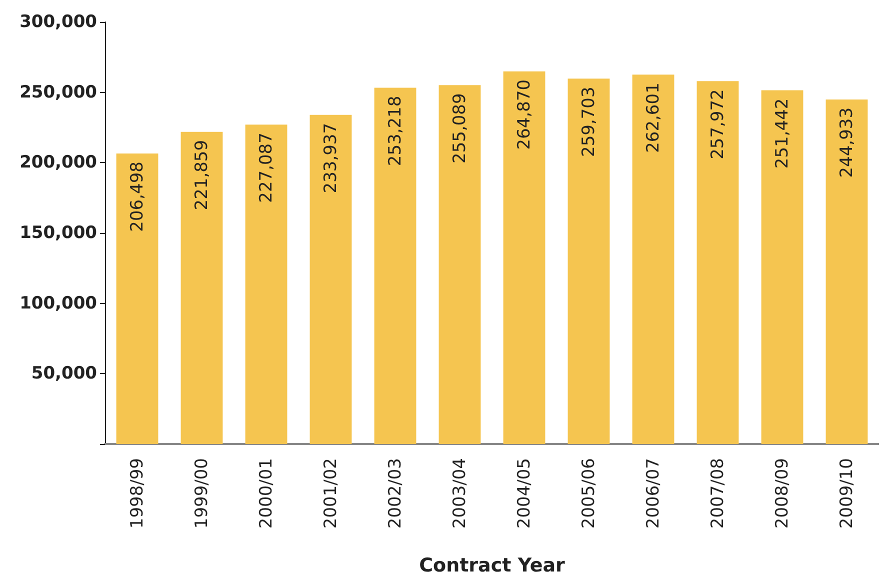 The width and height of the screenshot is (887, 588). Describe the element at coordinates (202, 175) in the screenshot. I see `data-label: 221,859` at that location.